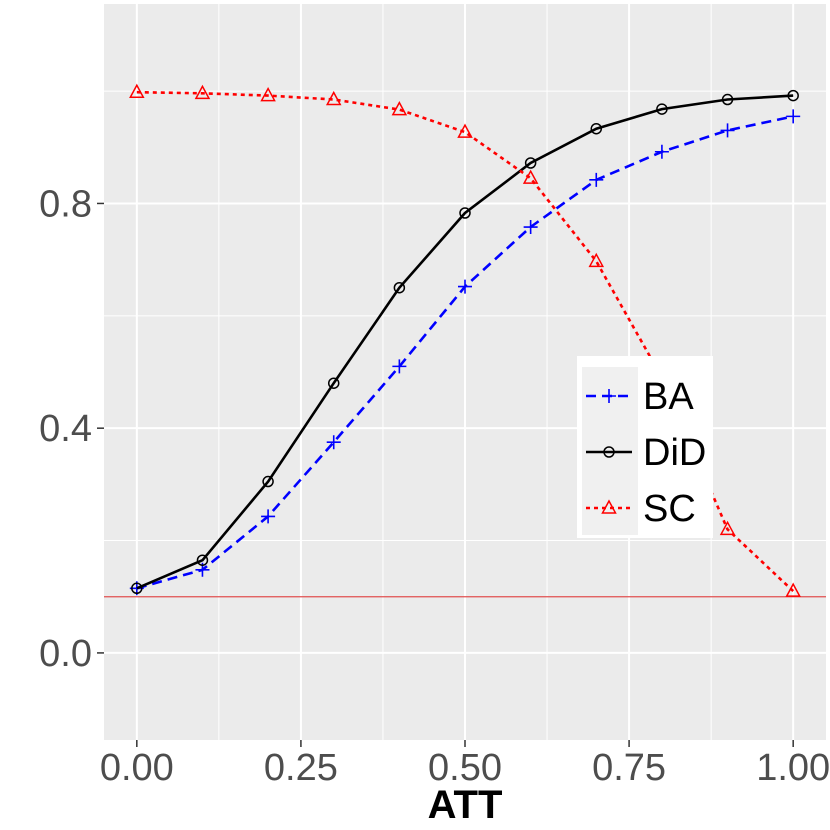  What do you see at coordinates (674, 453) in the screenshot?
I see `legend-label: DiD` at bounding box center [674, 453].